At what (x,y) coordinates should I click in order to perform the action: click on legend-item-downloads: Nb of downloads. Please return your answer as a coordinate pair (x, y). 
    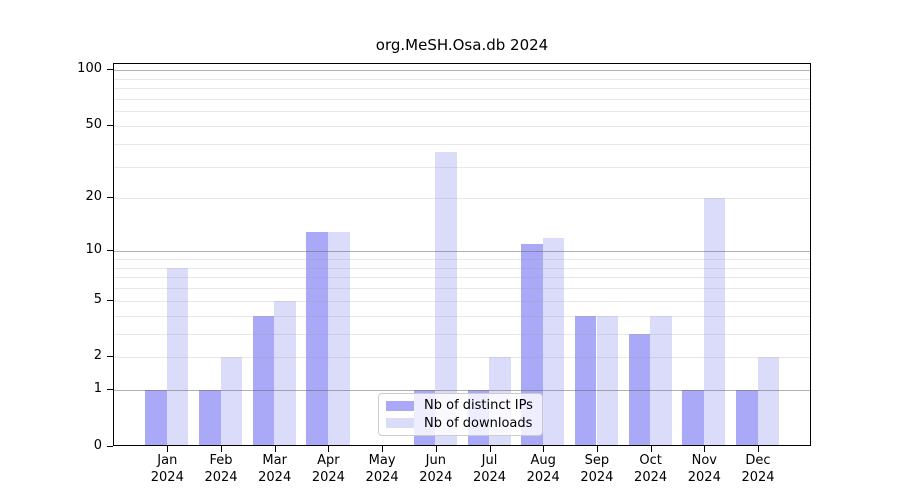
    Looking at the image, I should click on (460, 423).